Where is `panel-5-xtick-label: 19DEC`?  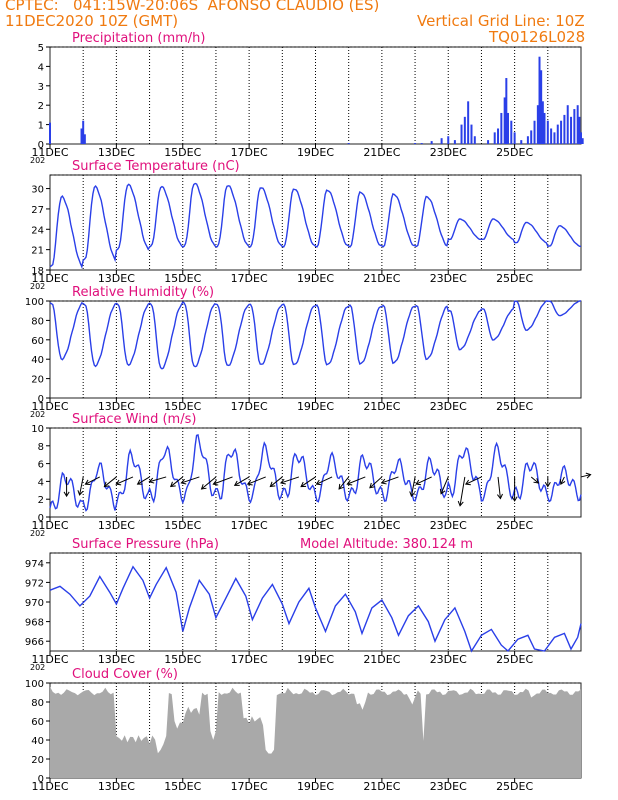 panel-5-xtick-label: 19DEC is located at coordinates (315, 786).